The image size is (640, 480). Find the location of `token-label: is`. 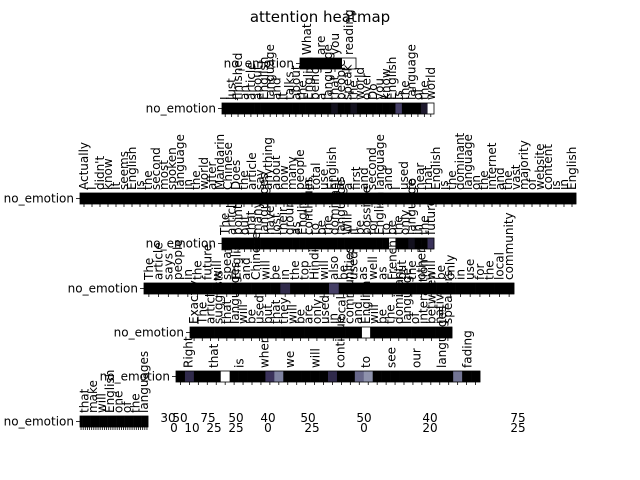

token-label: is is located at coordinates (444, 185).